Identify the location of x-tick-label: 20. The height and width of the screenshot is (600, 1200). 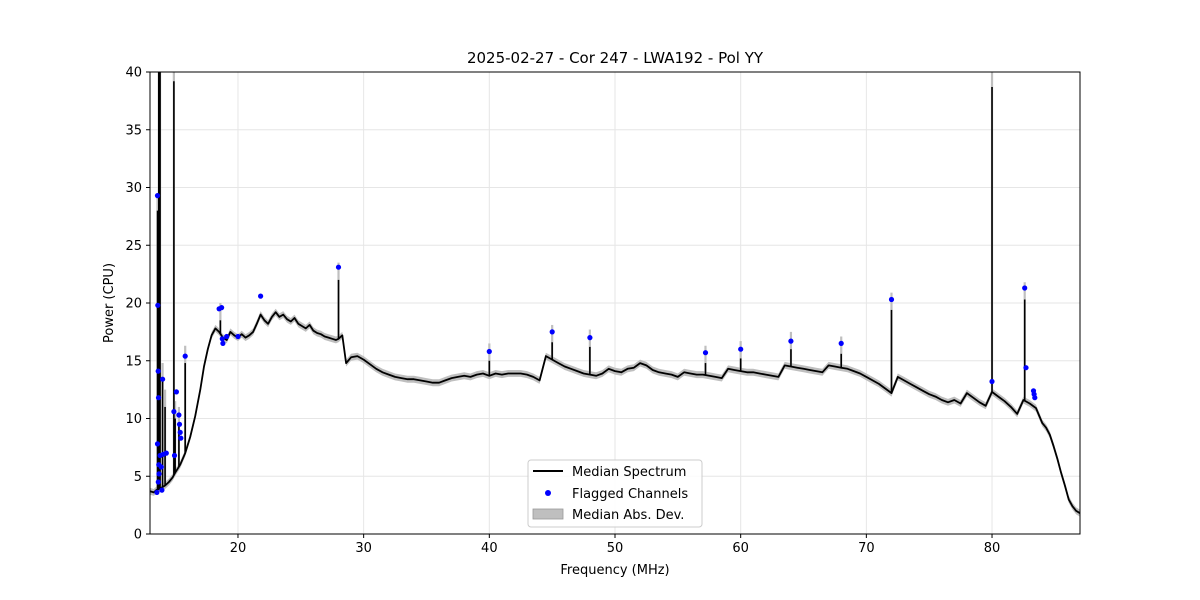
(238, 548).